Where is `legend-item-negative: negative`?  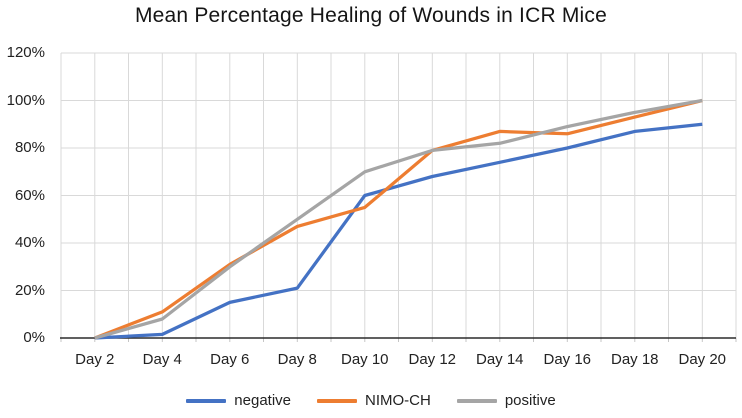 legend-item-negative: negative is located at coordinates (238, 401).